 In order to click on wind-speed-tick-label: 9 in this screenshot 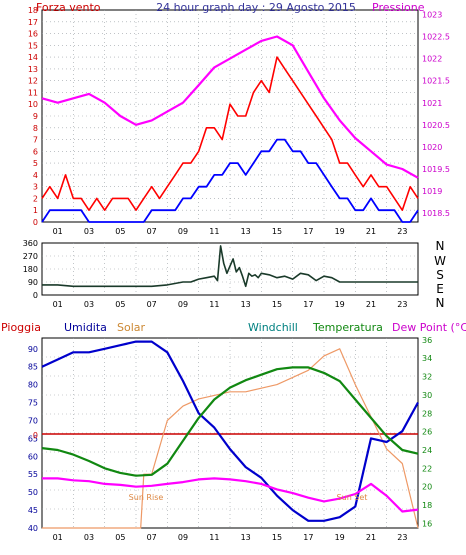, I will do `click(35, 116)`.